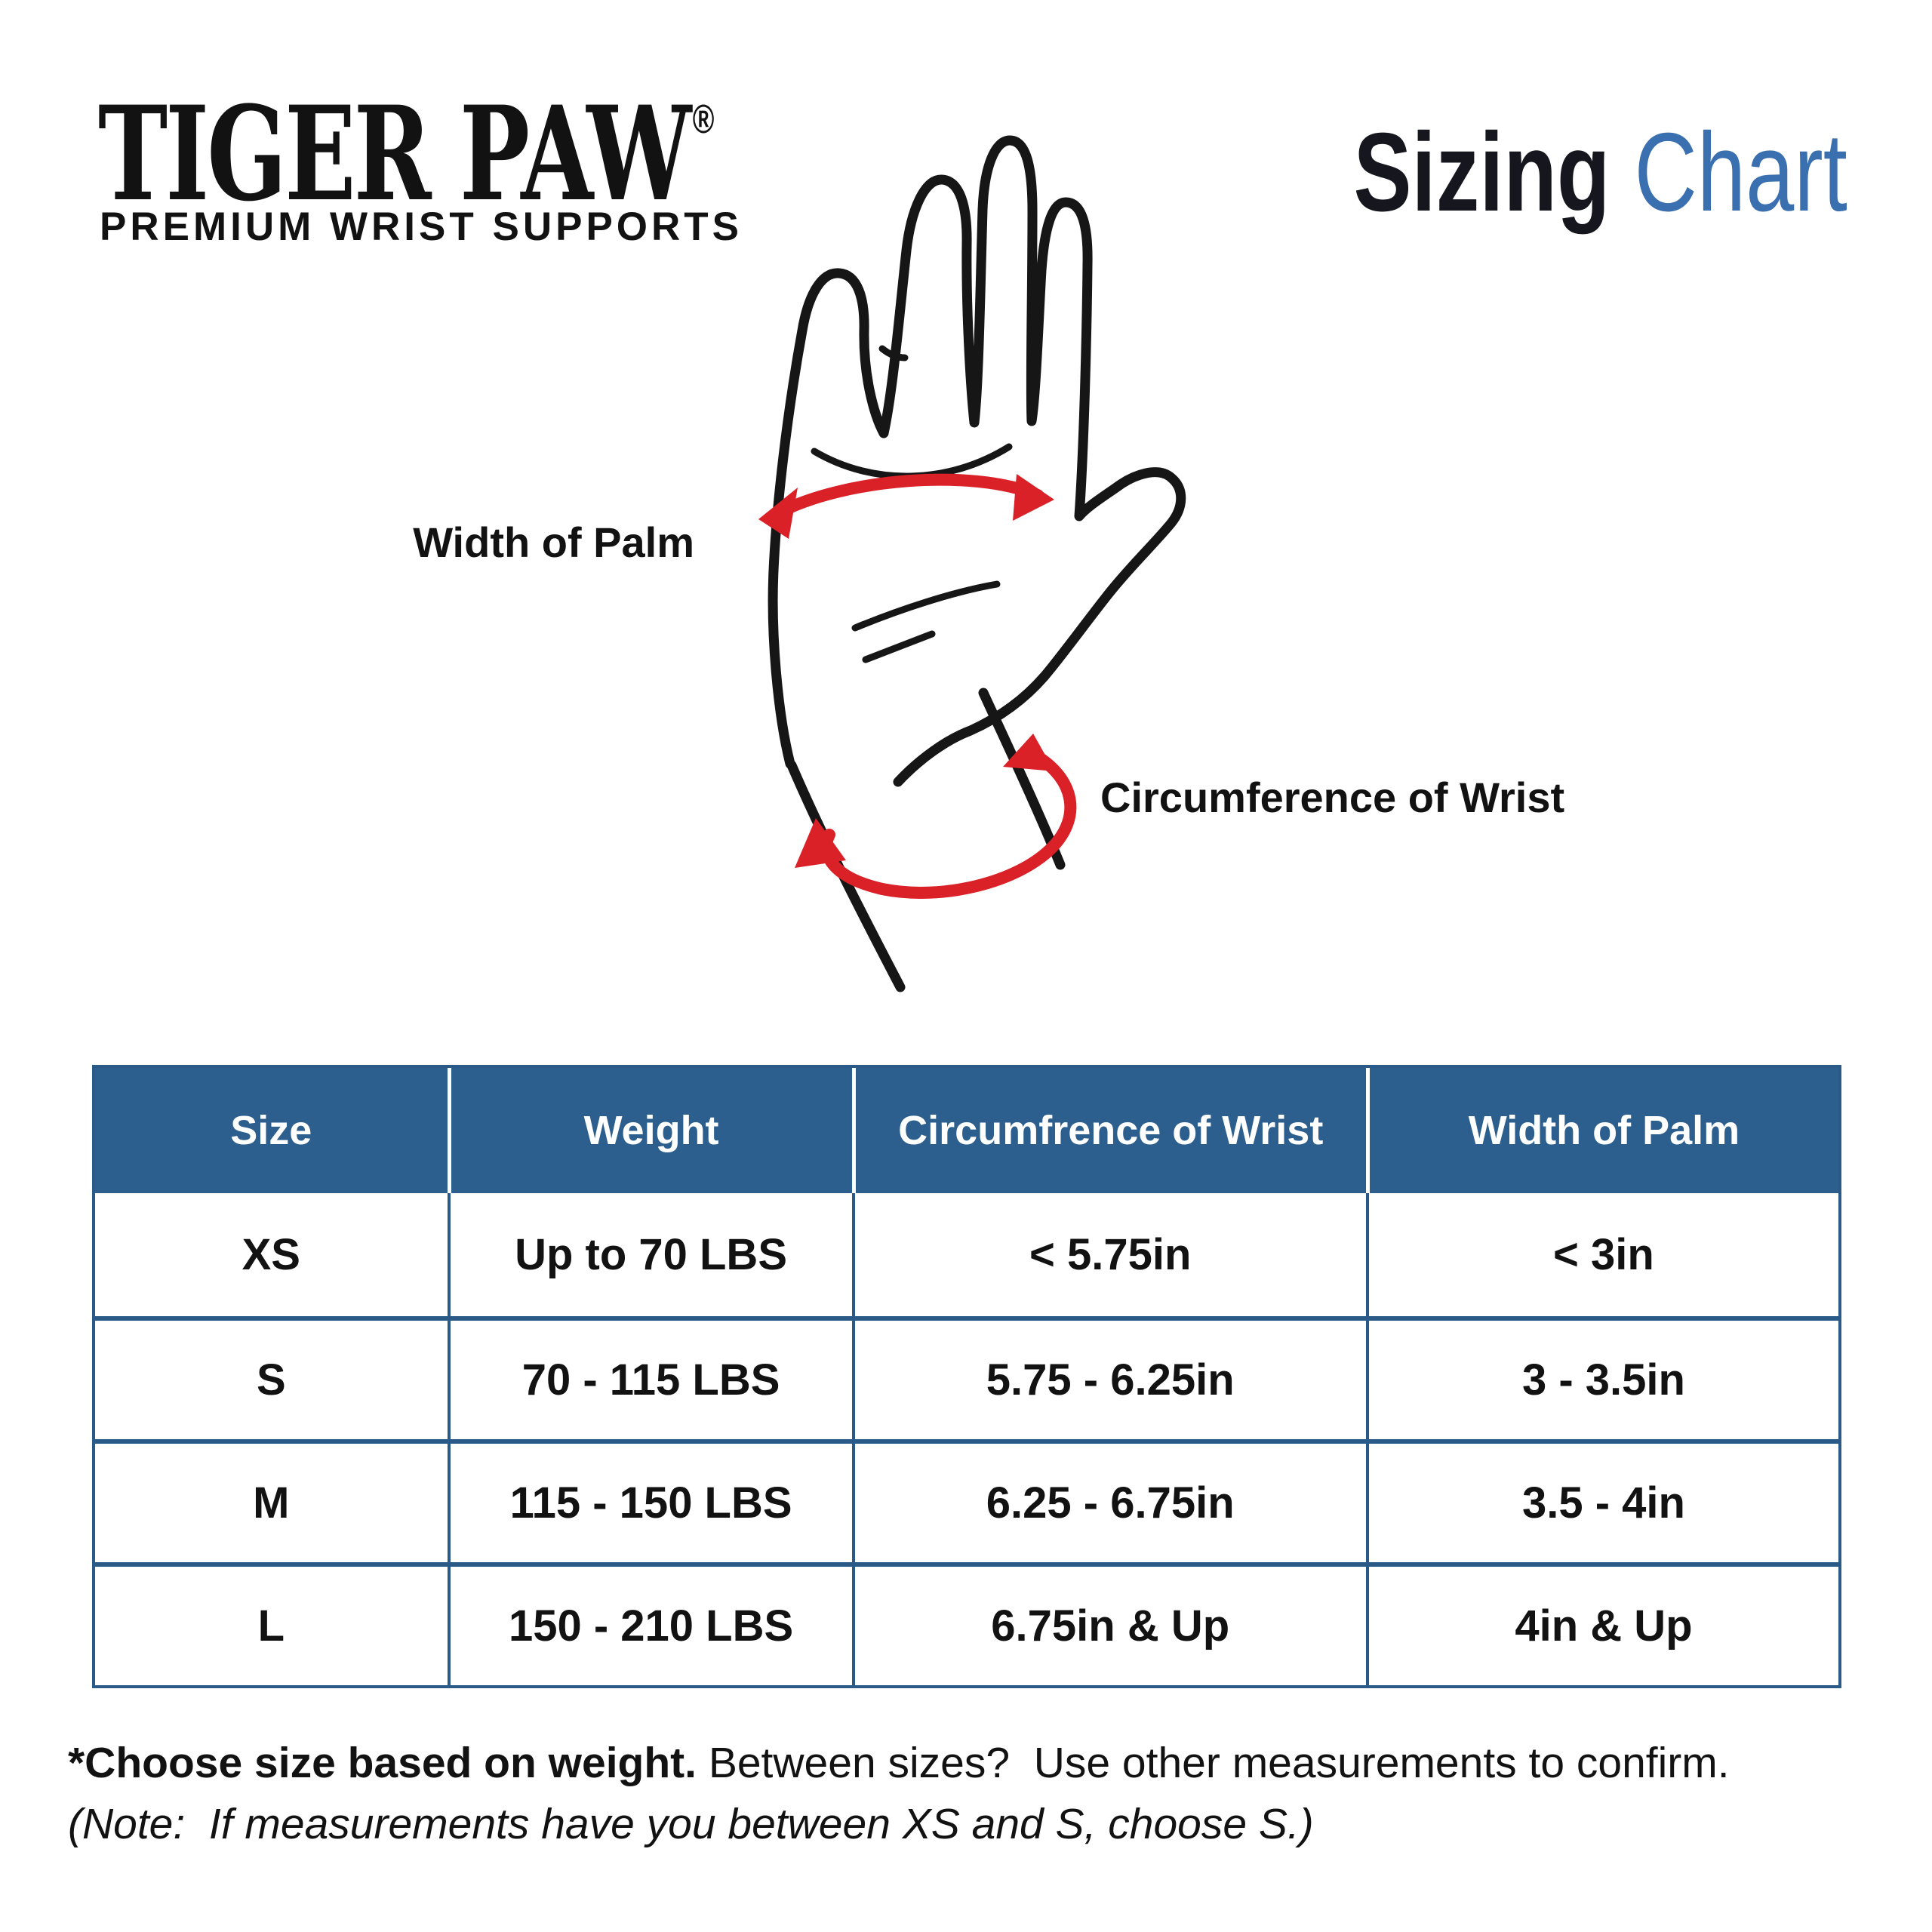 The image size is (1932, 1932). I want to click on table-cell: 115 - 150 LBS, so click(649, 1500).